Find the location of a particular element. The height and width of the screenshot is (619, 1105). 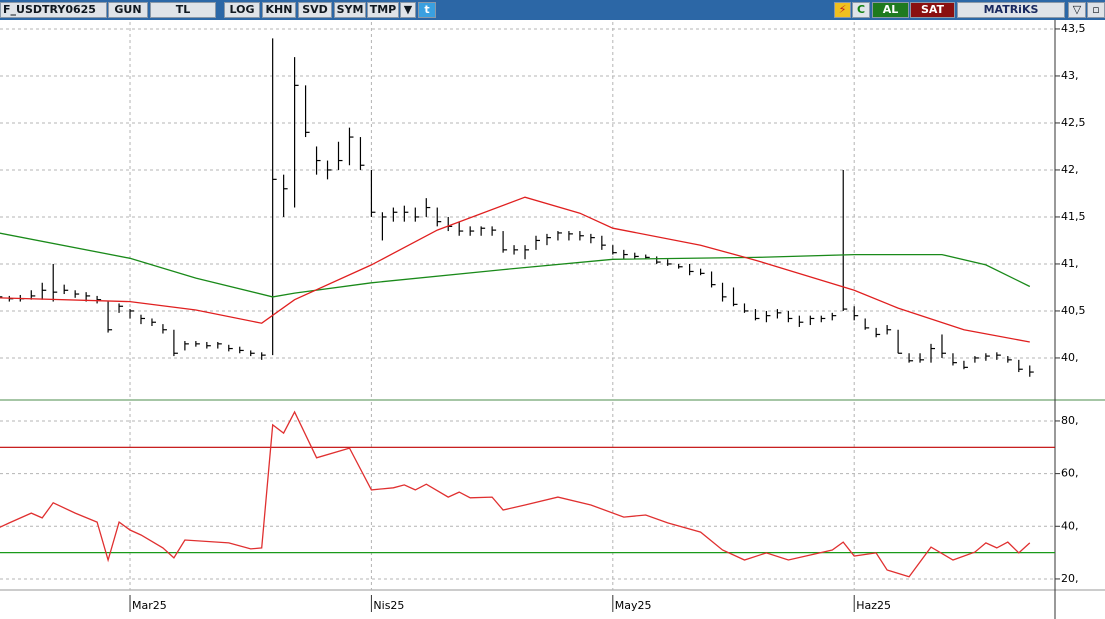

y-tick-label: 20, is located at coordinates (1070, 578).